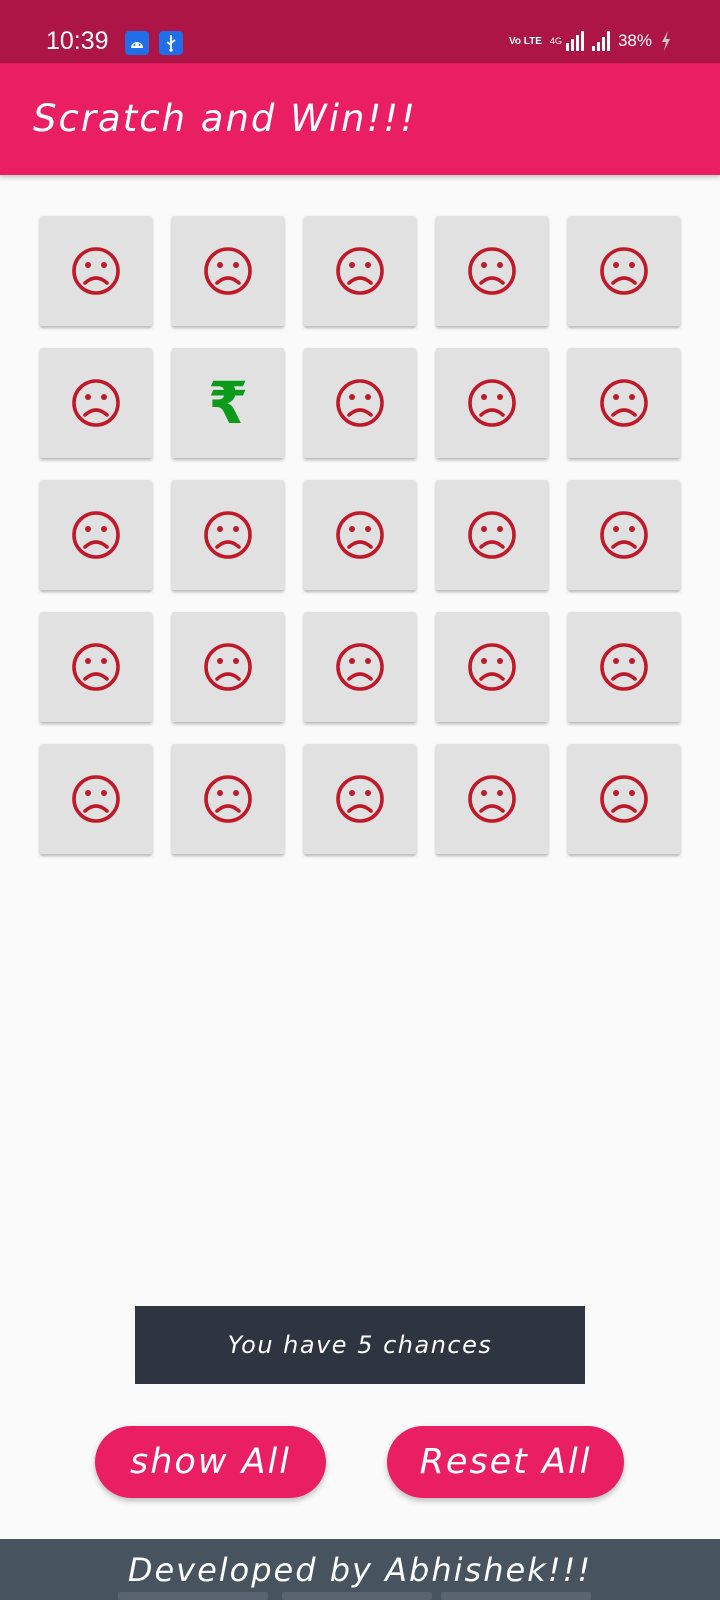 The width and height of the screenshot is (720, 1600). Describe the element at coordinates (634, 40) in the screenshot. I see `battery-percent: 38%` at that location.